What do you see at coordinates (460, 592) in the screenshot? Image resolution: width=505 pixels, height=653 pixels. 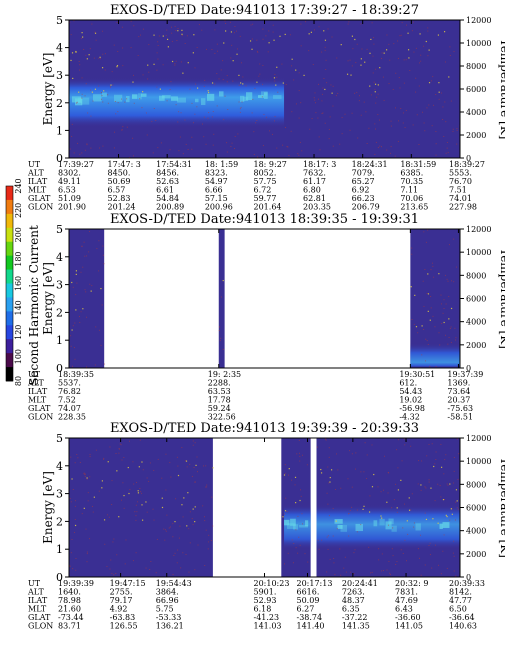 I see `table-cell: 8142.` at bounding box center [460, 592].